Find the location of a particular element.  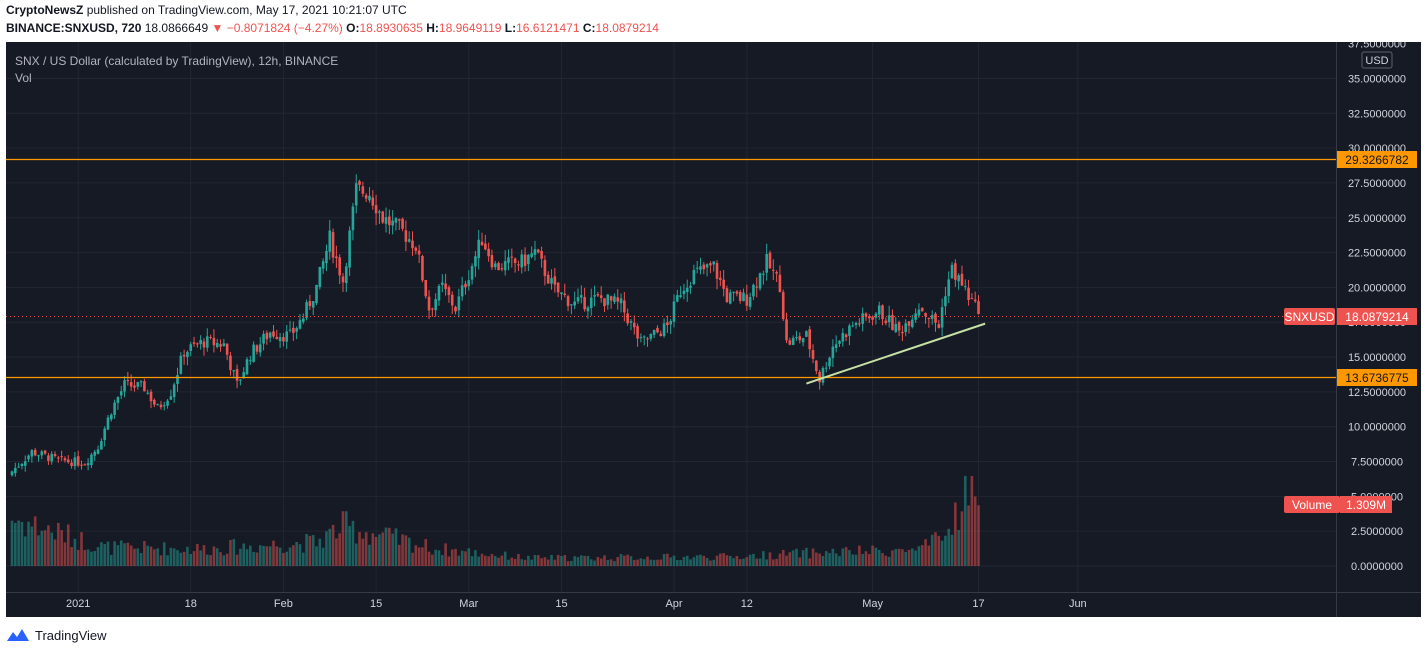

trend-line is located at coordinates (896, 353).